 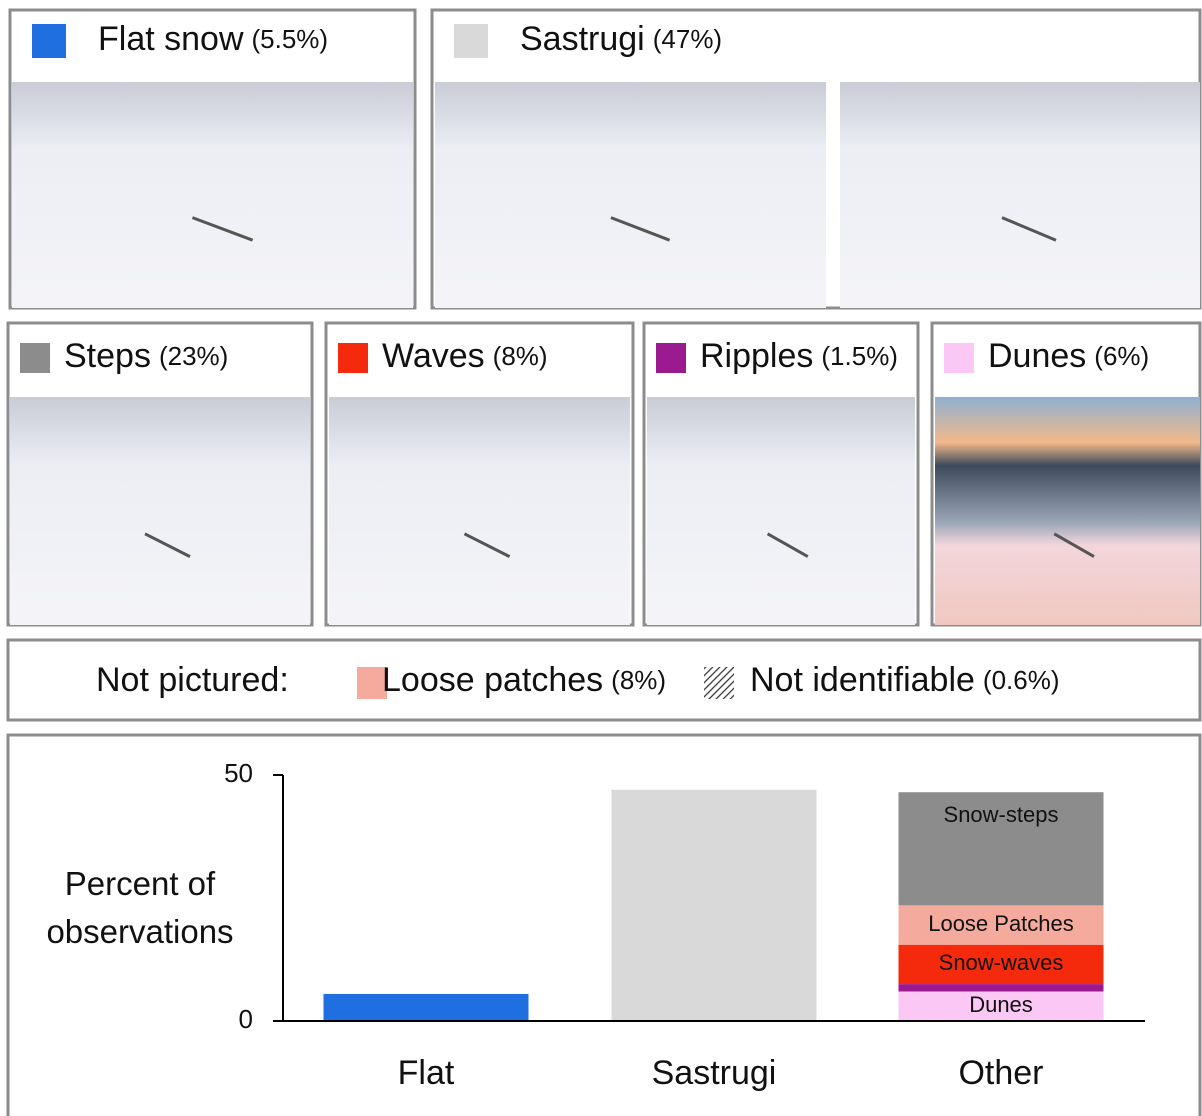 What do you see at coordinates (1021, 680) in the screenshot?
I see `caption-percent: (0.6%)` at bounding box center [1021, 680].